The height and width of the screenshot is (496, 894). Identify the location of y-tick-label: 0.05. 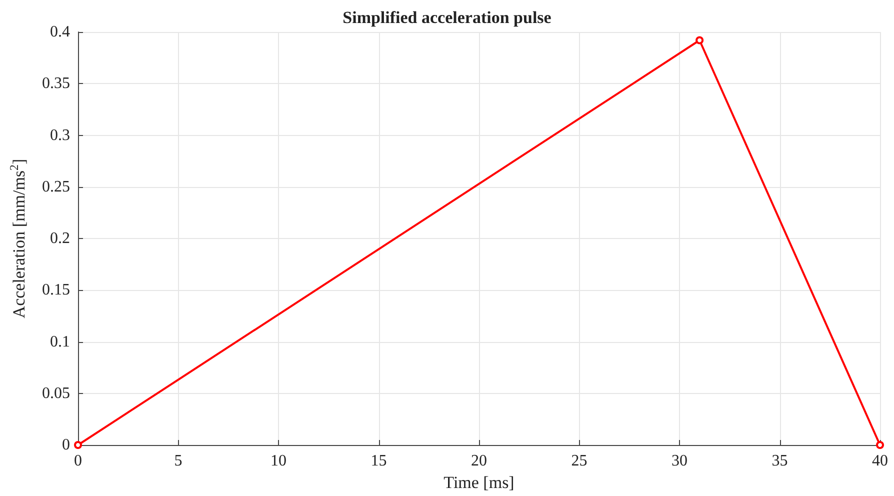
(56, 393).